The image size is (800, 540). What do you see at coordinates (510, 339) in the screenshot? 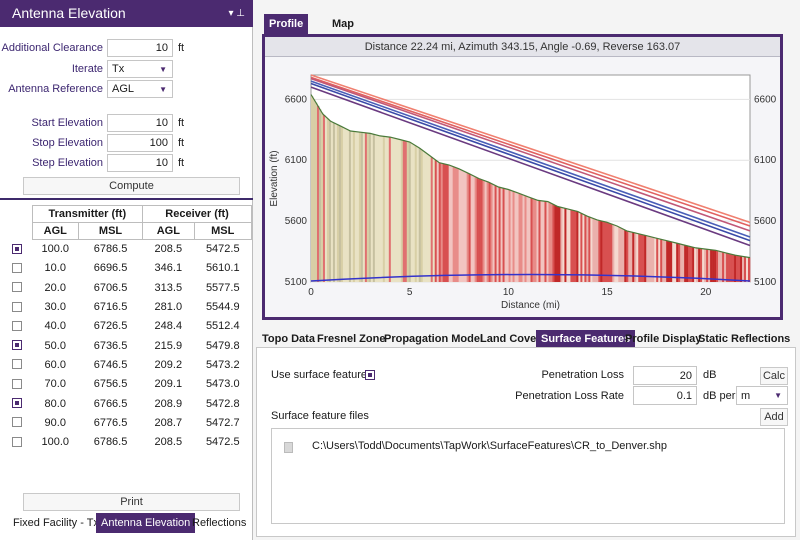
I see `tab-land-cover: Land Cover` at bounding box center [510, 339].